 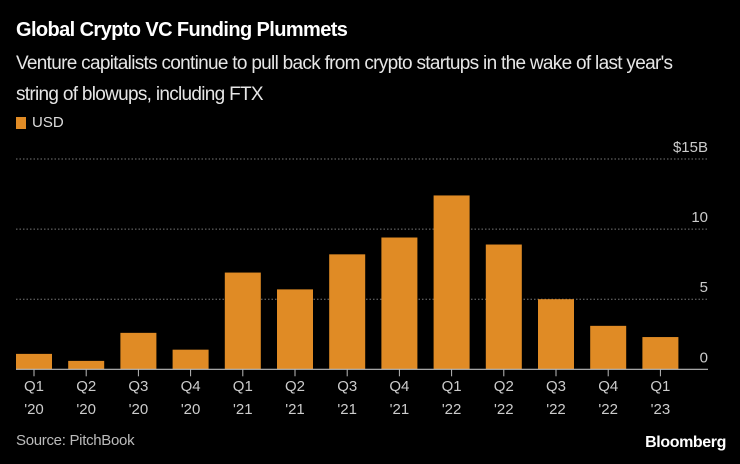 What do you see at coordinates (704, 287) in the screenshot?
I see `y-tick-label: 5` at bounding box center [704, 287].